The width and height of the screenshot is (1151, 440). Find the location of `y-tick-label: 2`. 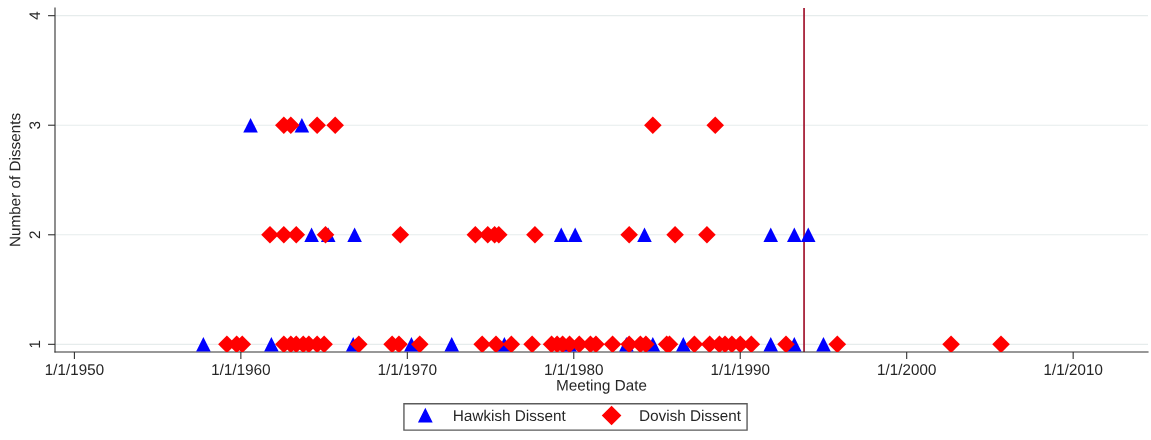

y-tick-label: 2 is located at coordinates (35, 235).